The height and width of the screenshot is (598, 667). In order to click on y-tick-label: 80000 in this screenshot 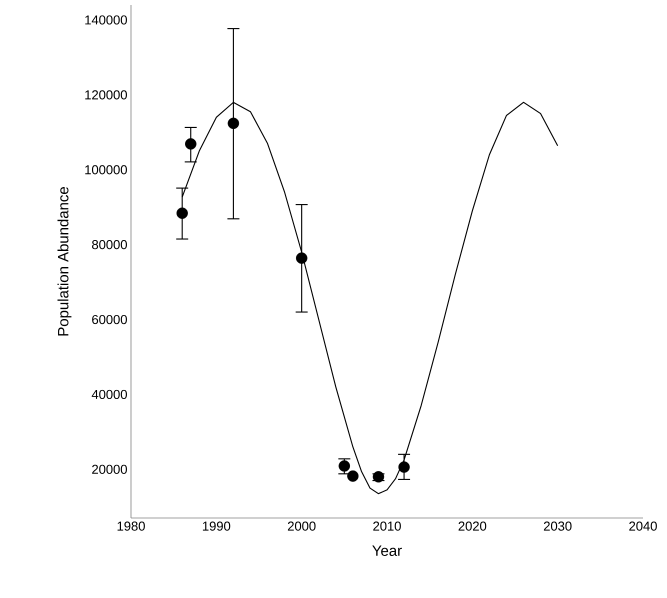, I will do `click(109, 245)`.